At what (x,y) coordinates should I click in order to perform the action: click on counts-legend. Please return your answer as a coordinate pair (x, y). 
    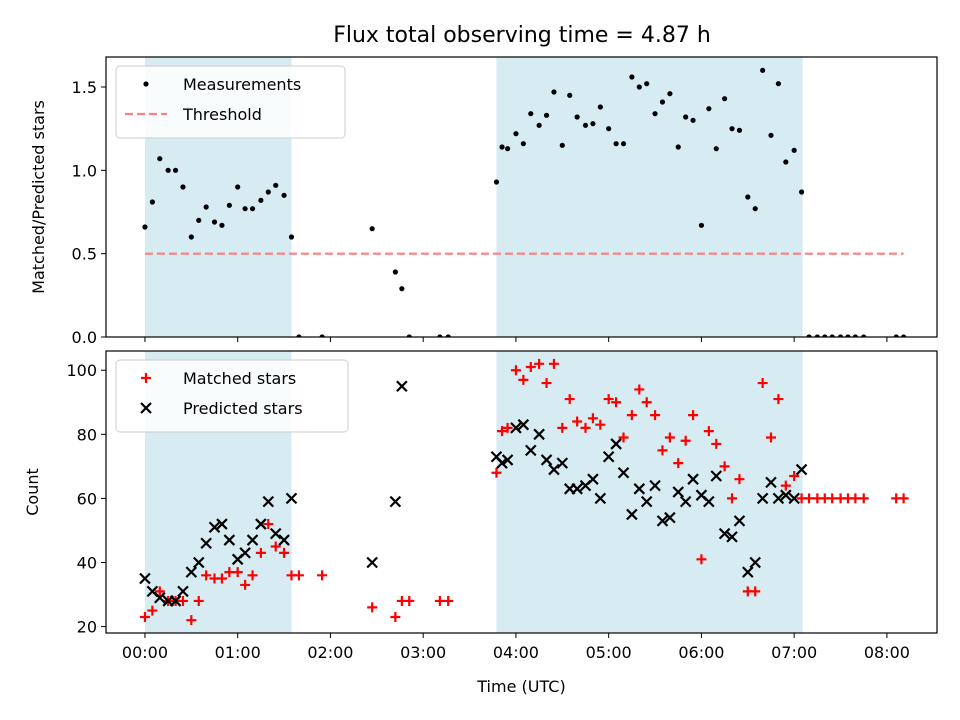
    Looking at the image, I should click on (232, 396).